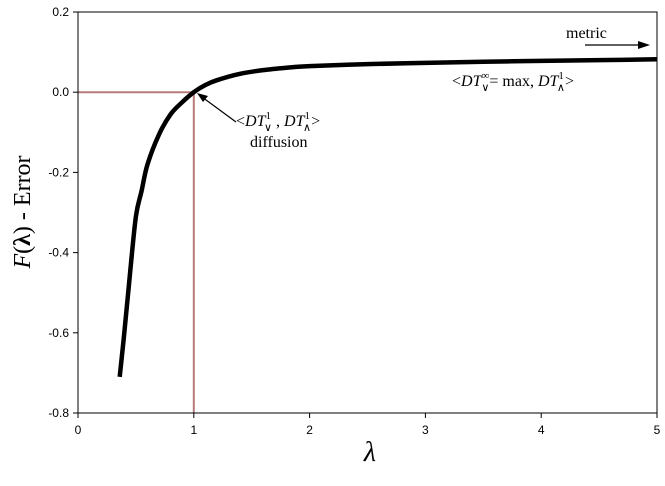  I want to click on metric-dt1: DT, so click(471, 81).